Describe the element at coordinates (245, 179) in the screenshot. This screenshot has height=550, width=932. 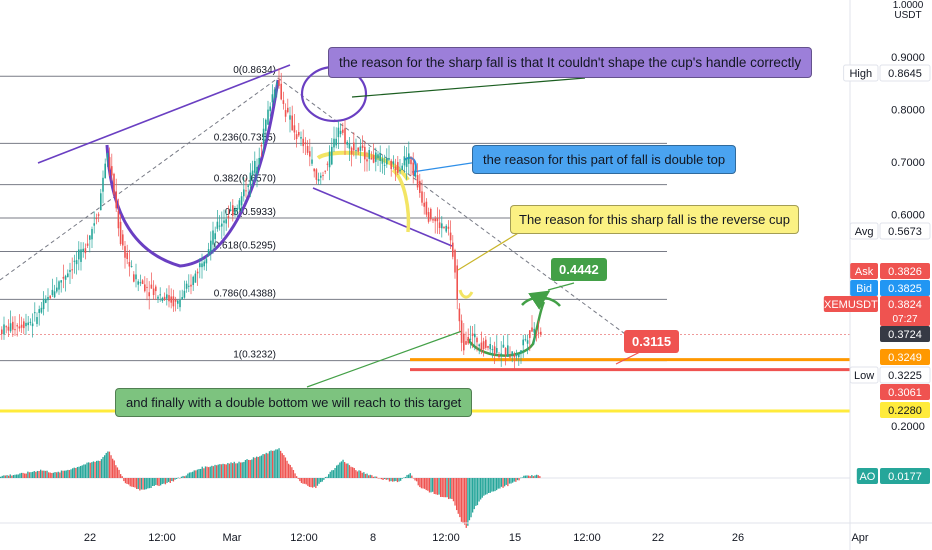
I see `fib-label: 0.382(0.6570)` at that location.